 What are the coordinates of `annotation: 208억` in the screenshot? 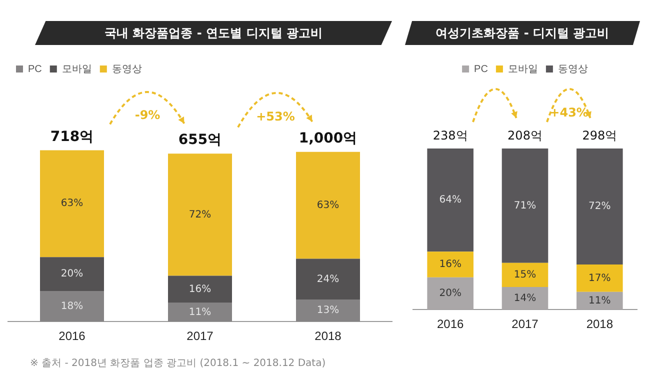 It's located at (525, 135).